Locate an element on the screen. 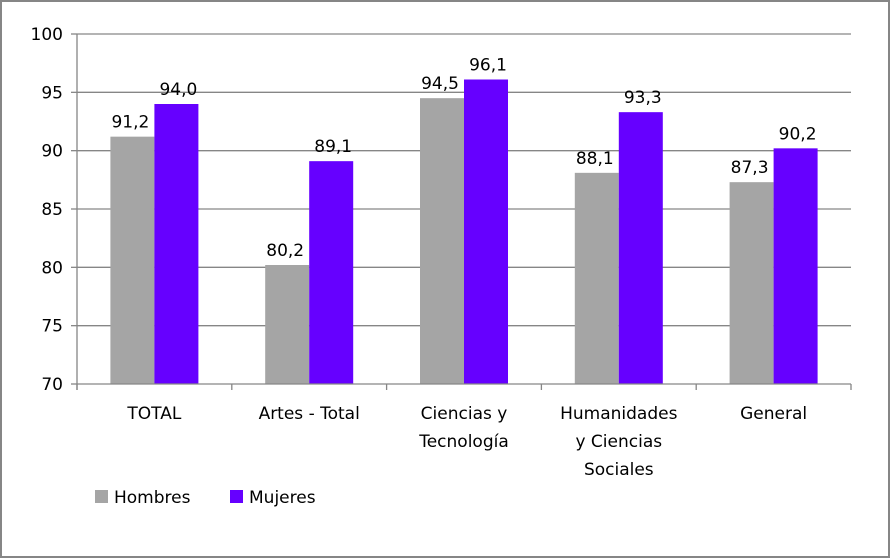  category-label: Sociales is located at coordinates (619, 470).